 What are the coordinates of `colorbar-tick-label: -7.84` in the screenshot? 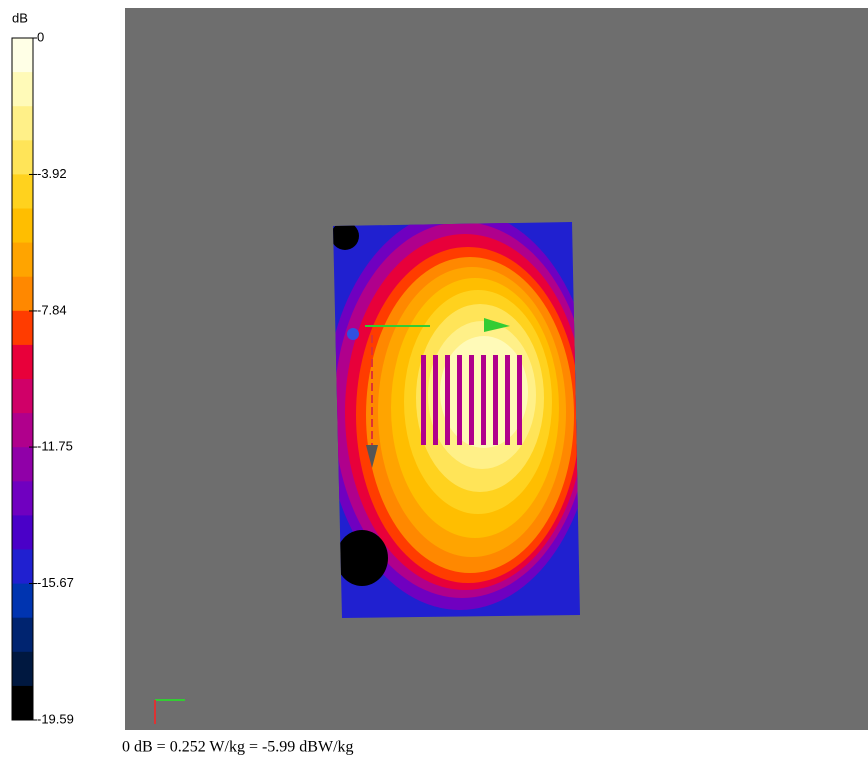 It's located at (52, 309).